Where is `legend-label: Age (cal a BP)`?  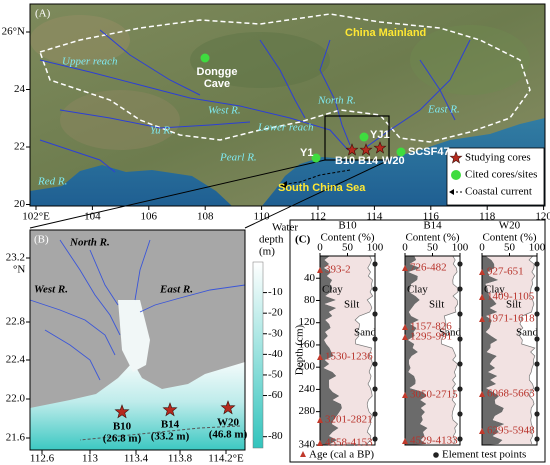
legend-label: Age (cal a BP) is located at coordinates (341, 455).